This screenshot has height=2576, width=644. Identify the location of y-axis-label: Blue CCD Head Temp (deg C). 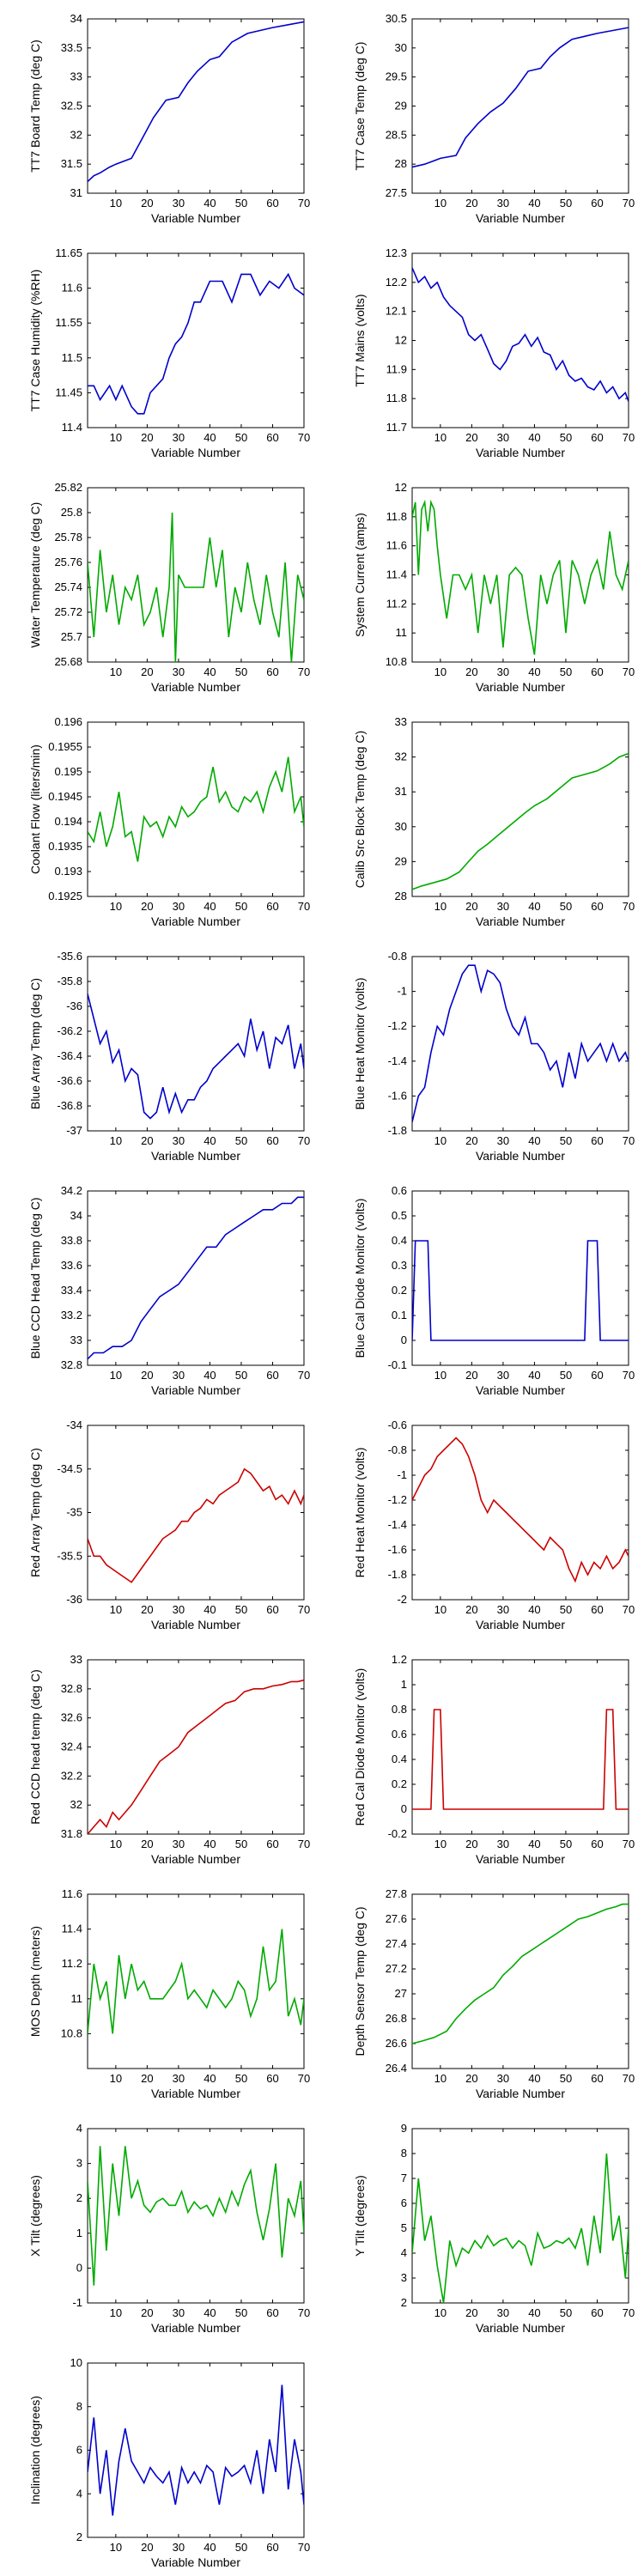
(35, 1277).